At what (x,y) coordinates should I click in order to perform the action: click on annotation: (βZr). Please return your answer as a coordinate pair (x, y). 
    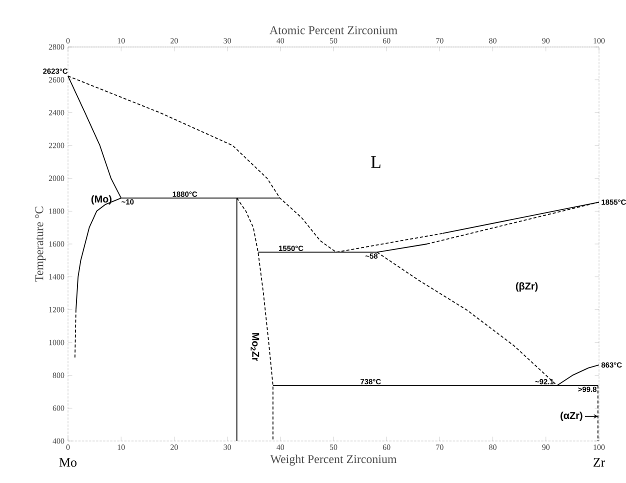
    Looking at the image, I should click on (527, 287).